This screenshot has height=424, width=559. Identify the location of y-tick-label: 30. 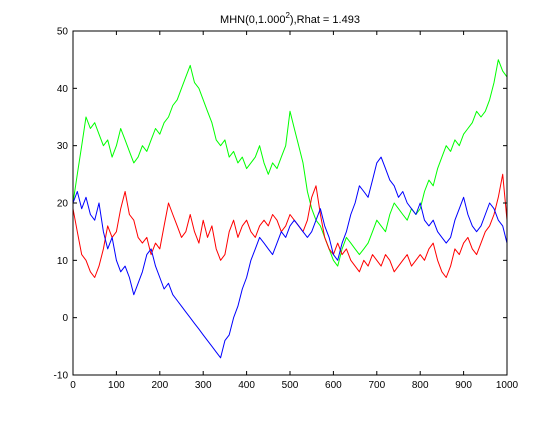
(63, 146).